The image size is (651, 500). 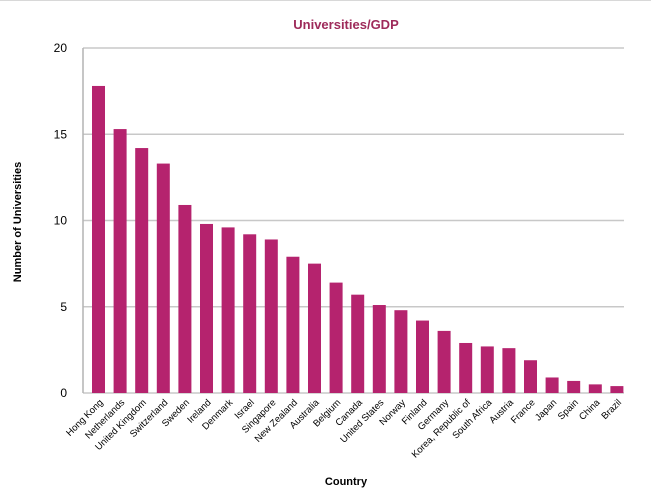 What do you see at coordinates (358, 343) in the screenshot?
I see `bar-canada` at bounding box center [358, 343].